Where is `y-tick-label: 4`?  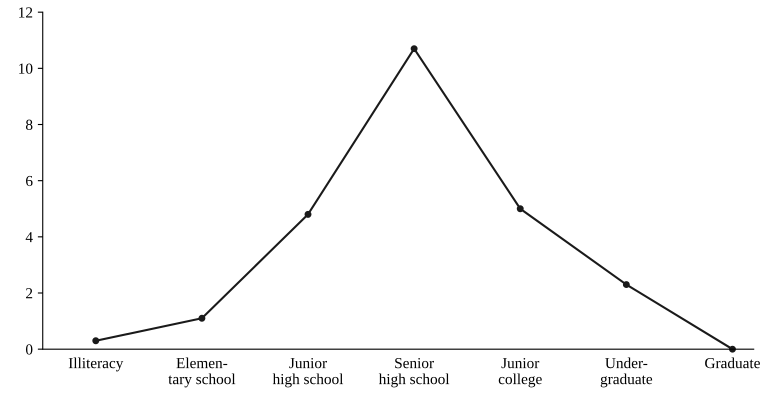
y-tick-label: 4 is located at coordinates (29, 237).